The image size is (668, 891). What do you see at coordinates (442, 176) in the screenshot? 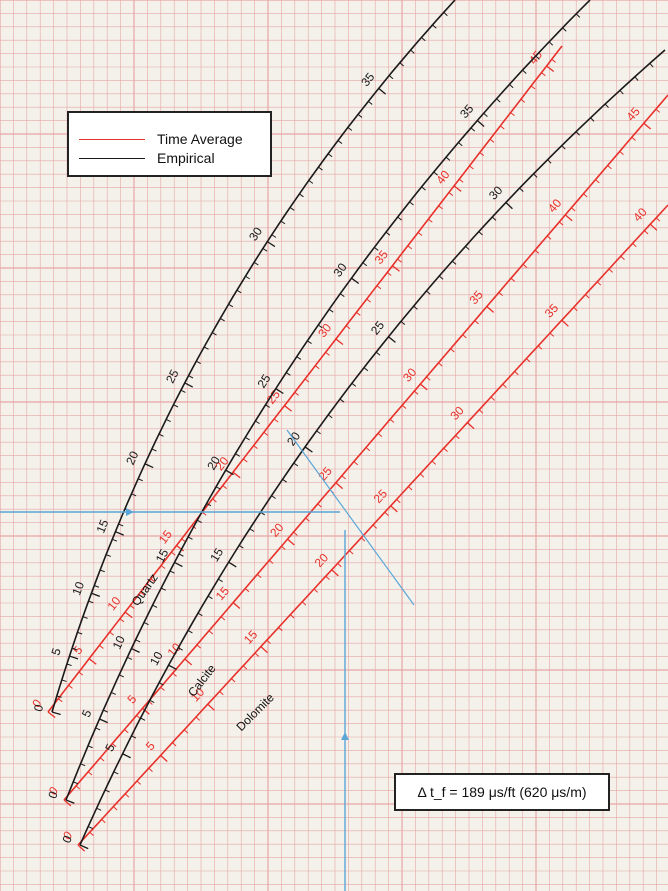
I see `tick-label-time-average-quartz: 40` at bounding box center [442, 176].